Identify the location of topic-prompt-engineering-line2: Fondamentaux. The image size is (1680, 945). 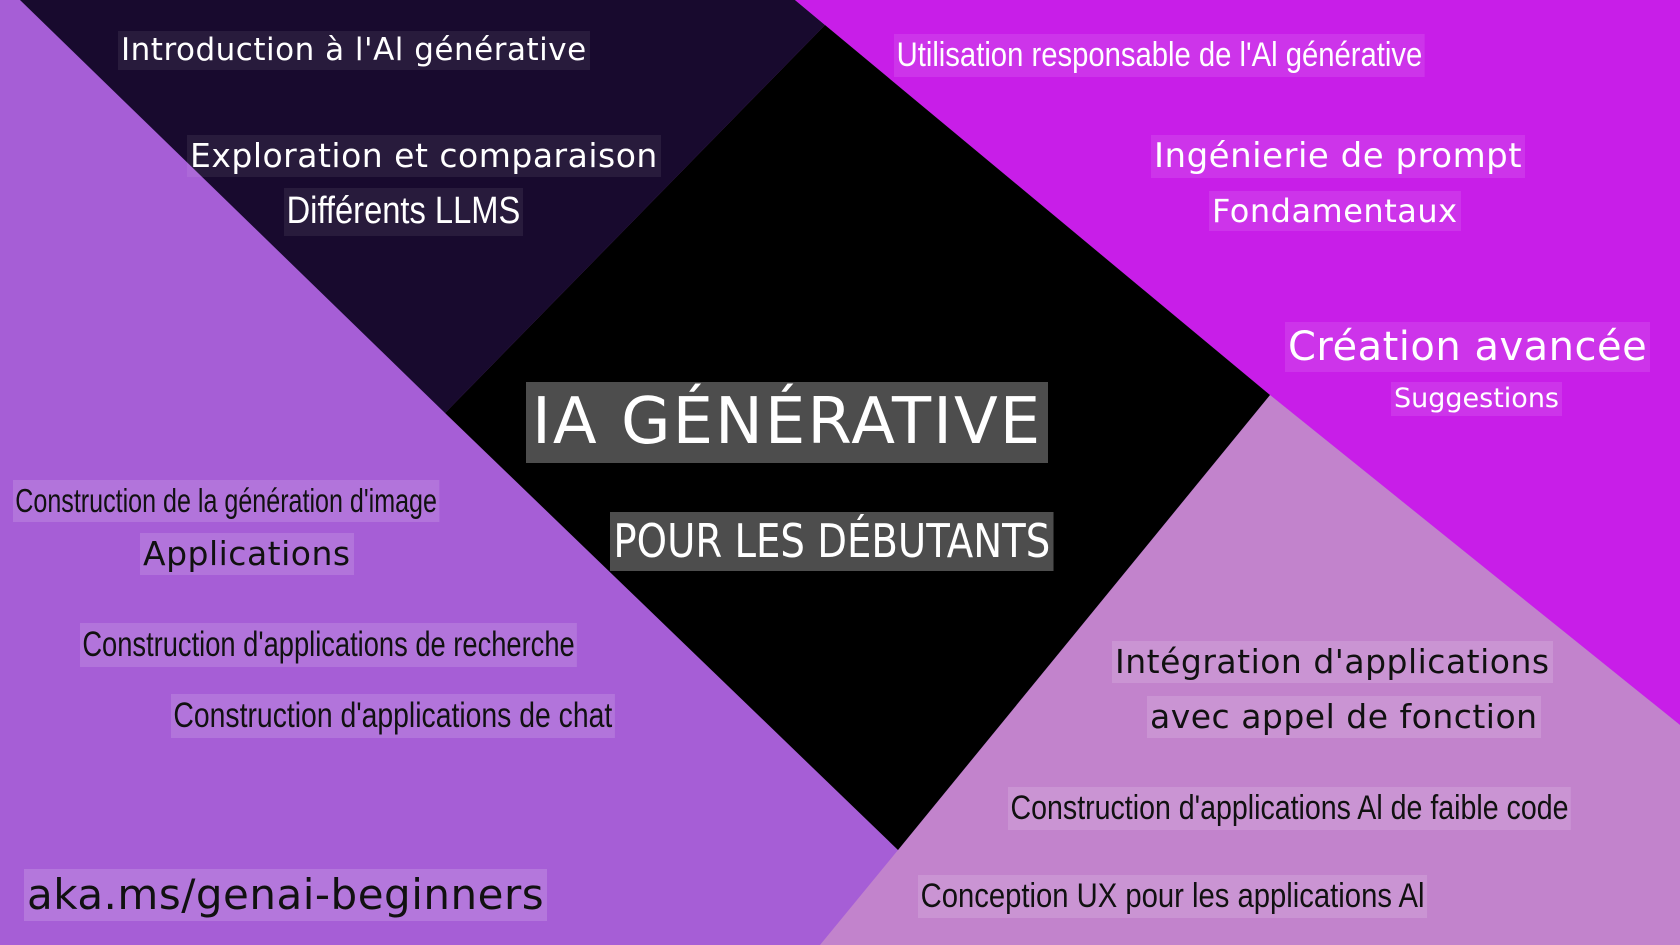
(1335, 211).